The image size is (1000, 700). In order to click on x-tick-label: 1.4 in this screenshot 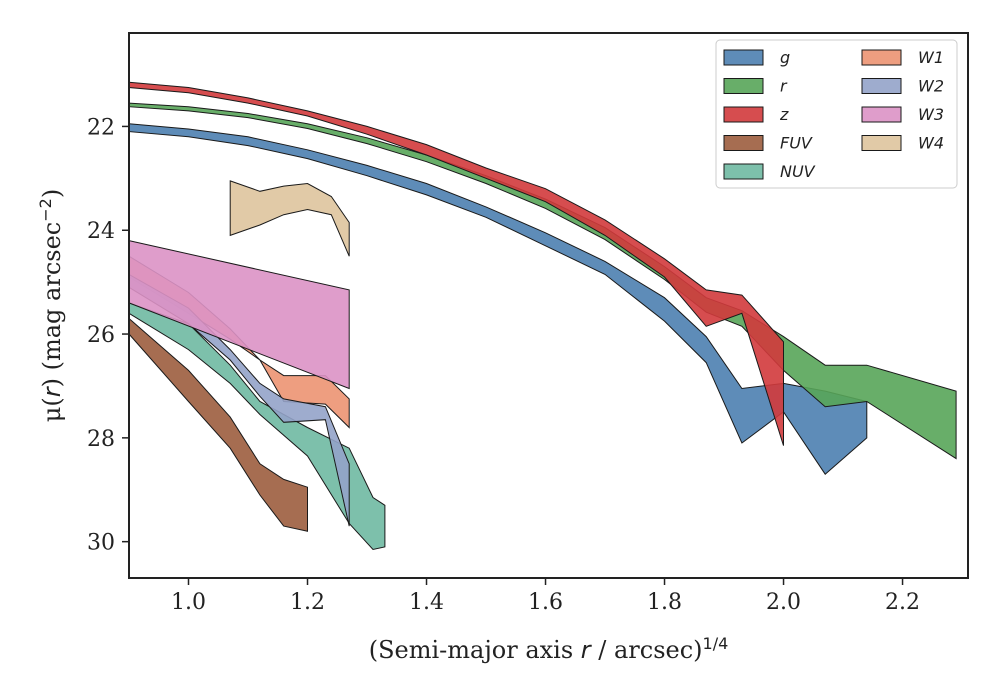, I will do `click(426, 602)`.